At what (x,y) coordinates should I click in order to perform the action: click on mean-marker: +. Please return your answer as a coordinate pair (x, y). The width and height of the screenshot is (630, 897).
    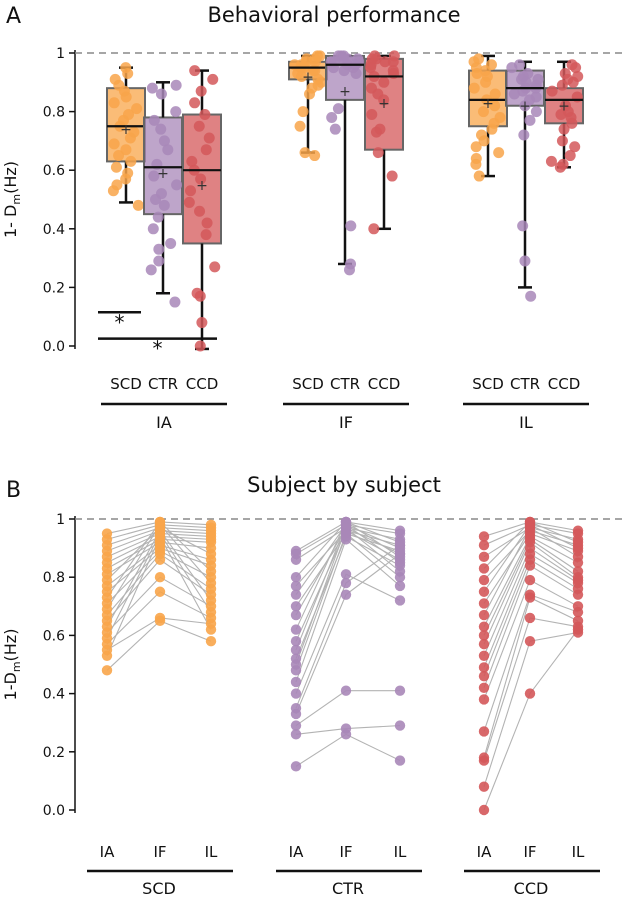
    Looking at the image, I should click on (202, 186).